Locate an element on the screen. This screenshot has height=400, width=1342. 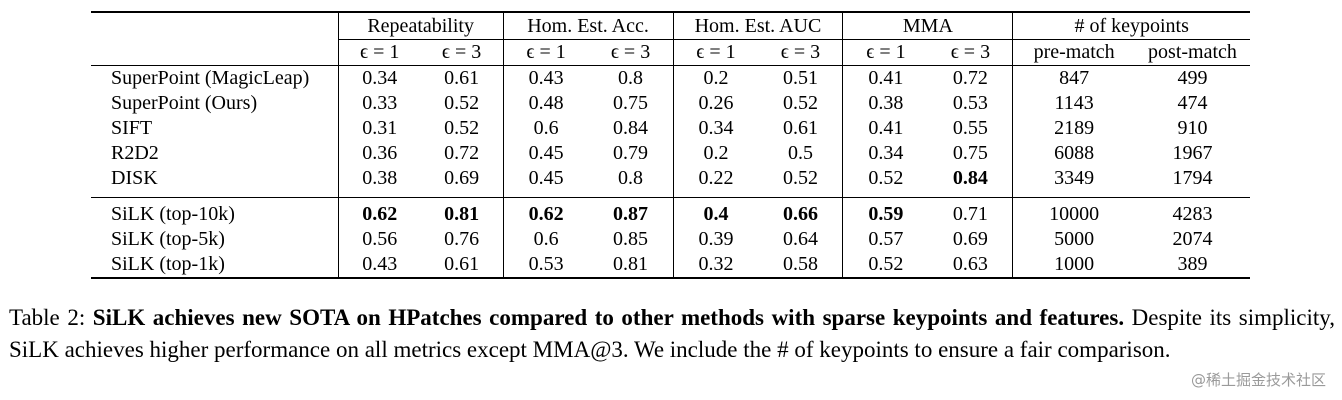
method-name: SuperPoint (Ours) is located at coordinates (184, 103).